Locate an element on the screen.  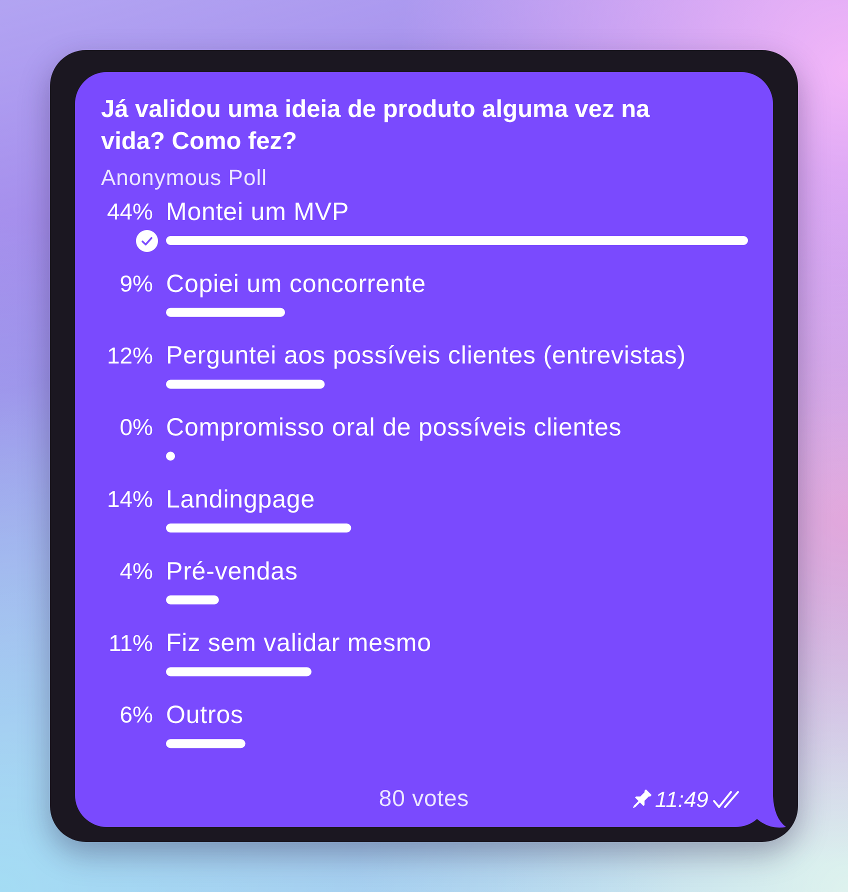
y-tick-label: Copiei um concorrente is located at coordinates (296, 284).